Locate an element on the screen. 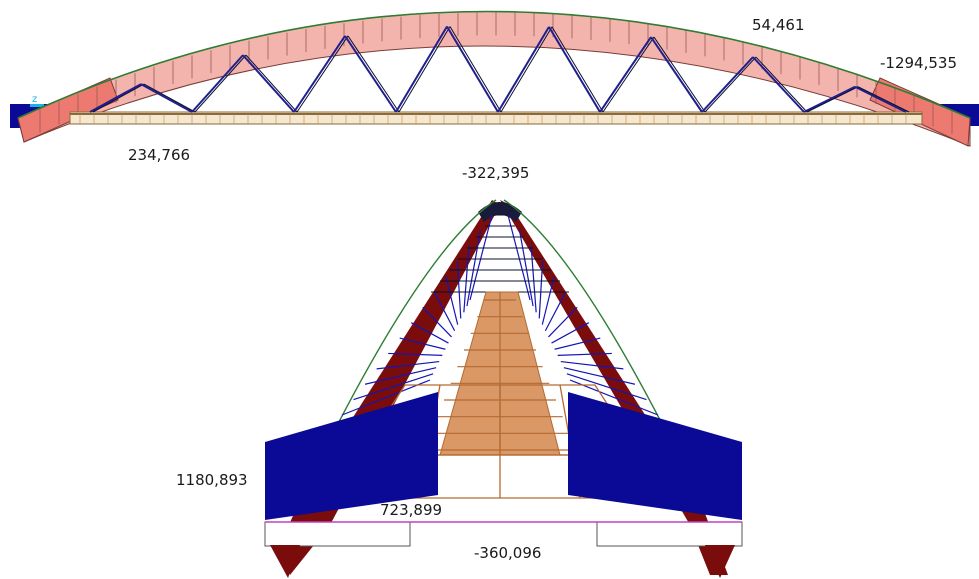 This screenshot has height=579, width=979. deck-grid is located at coordinates (493, 119).